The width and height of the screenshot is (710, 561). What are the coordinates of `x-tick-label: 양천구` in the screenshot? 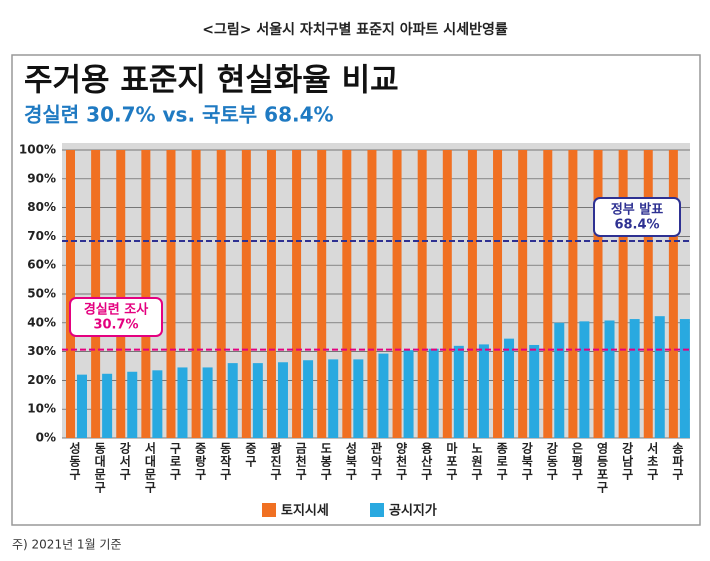 It's located at (401, 461).